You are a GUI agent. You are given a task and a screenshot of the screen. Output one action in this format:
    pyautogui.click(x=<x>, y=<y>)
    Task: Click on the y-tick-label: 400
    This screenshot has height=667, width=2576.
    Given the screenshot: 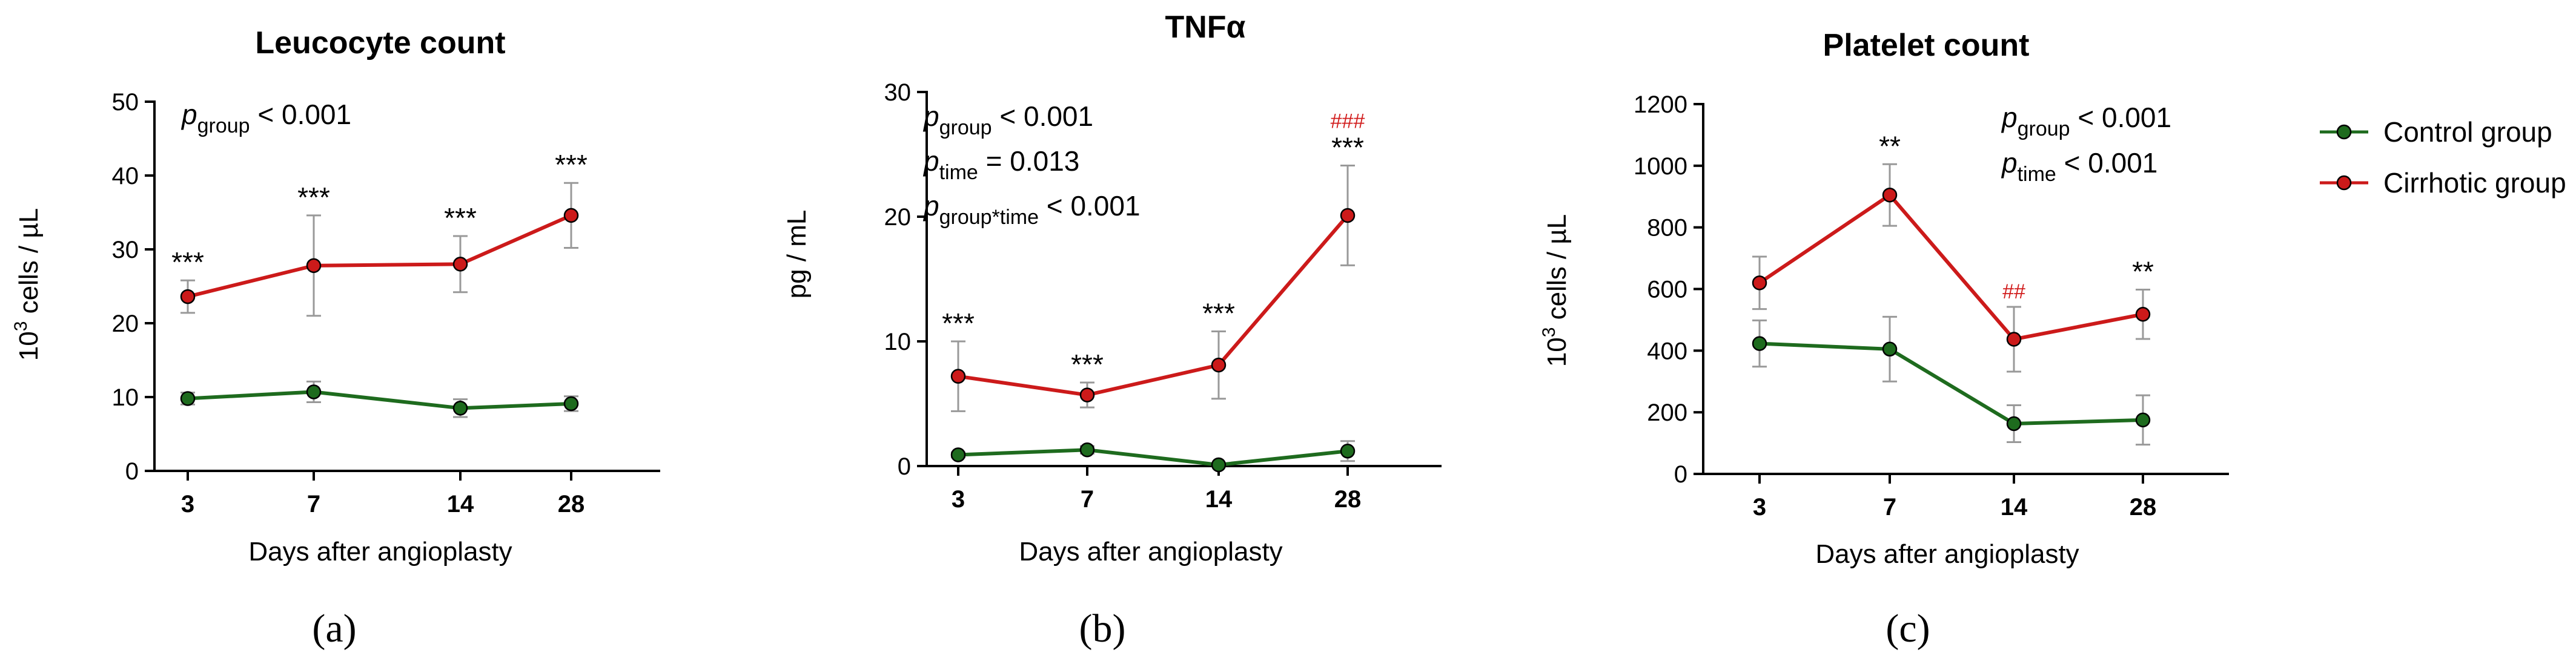 What is the action you would take?
    pyautogui.click(x=1667, y=351)
    